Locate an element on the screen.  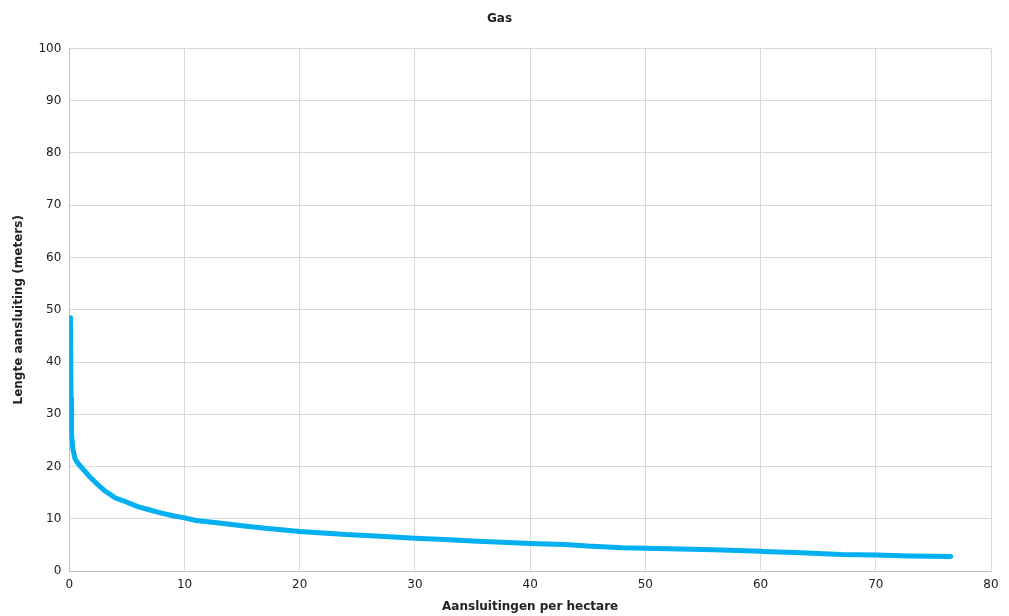
y-tick-label: 70 is located at coordinates (54, 204).